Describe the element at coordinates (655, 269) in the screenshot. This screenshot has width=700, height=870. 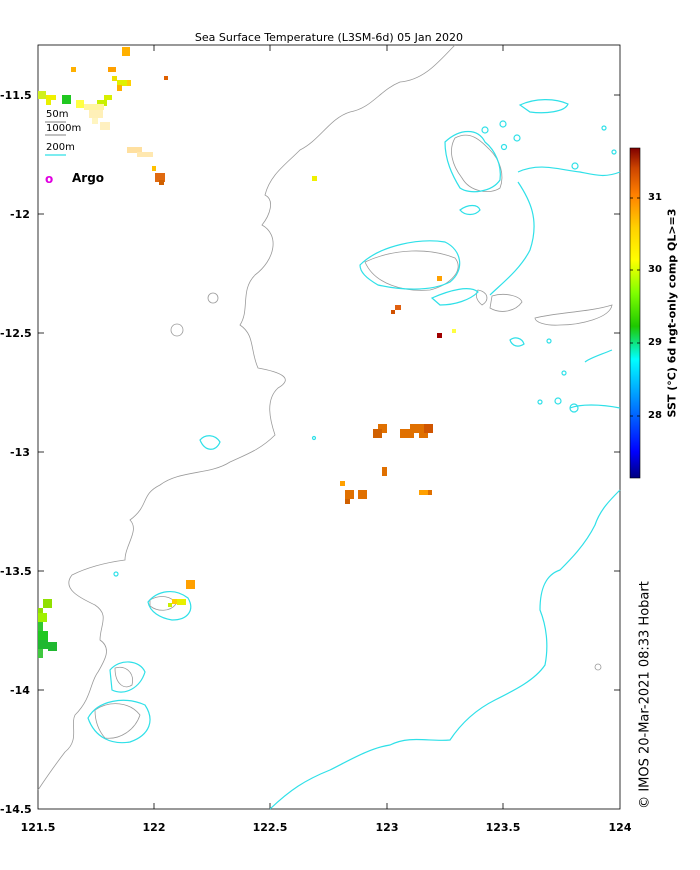
I see `colorbar-tick-label: 30` at that location.